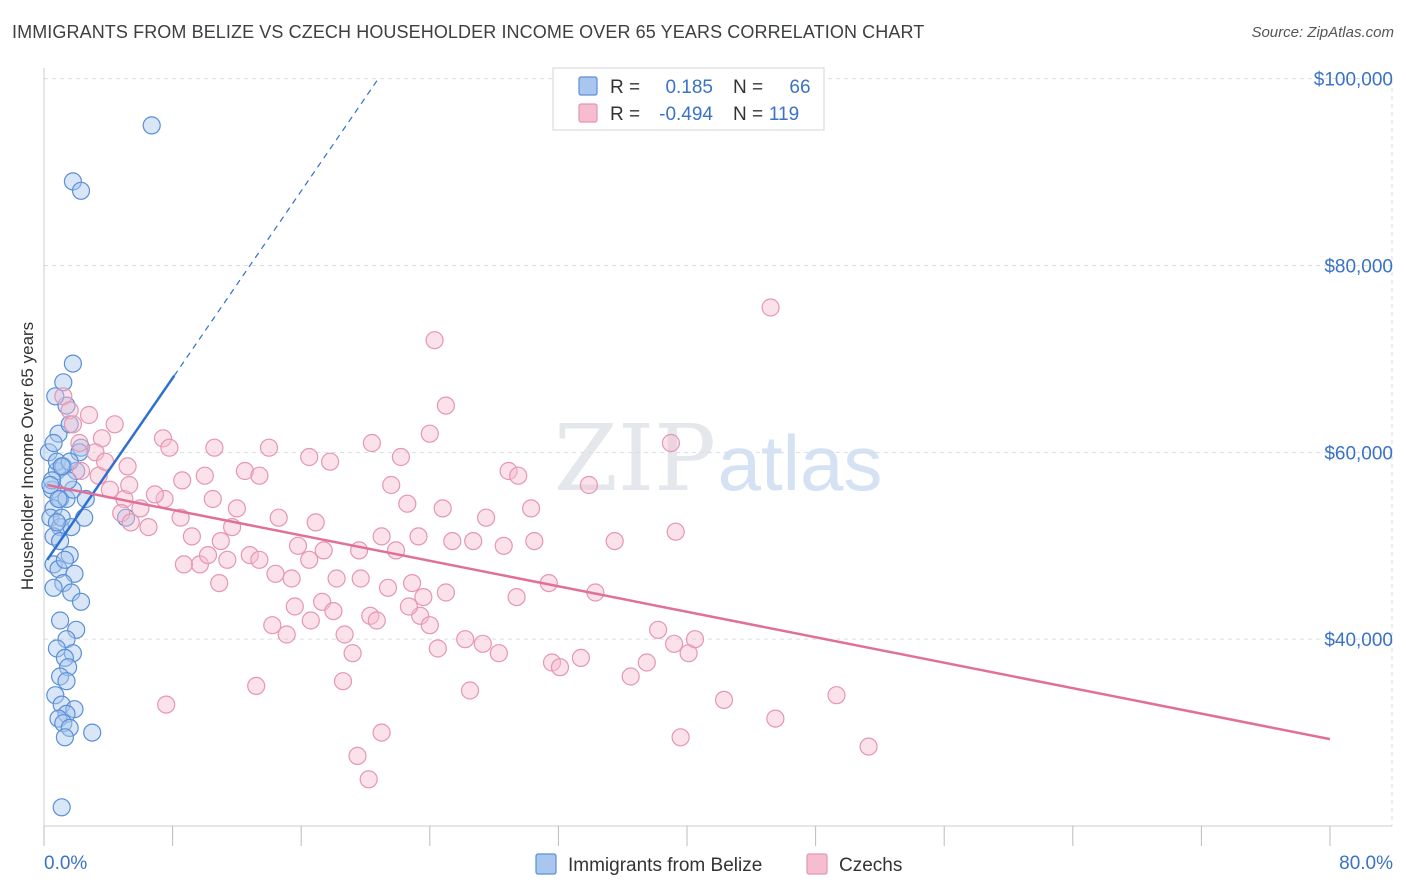  I want to click on x-tick-label-0: 0.0%, so click(65, 863).